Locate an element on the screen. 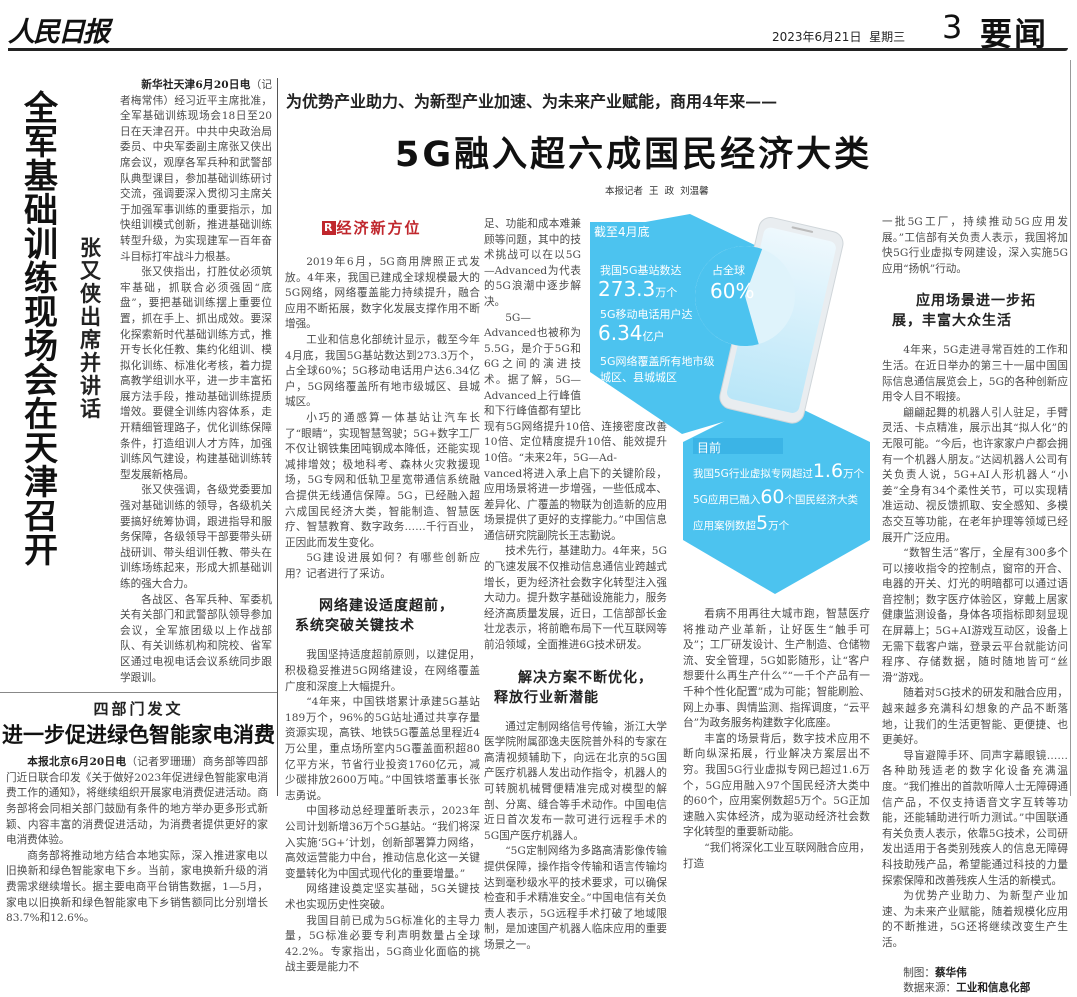 This screenshot has width=1077, height=997. page-number: 3 is located at coordinates (952, 27).